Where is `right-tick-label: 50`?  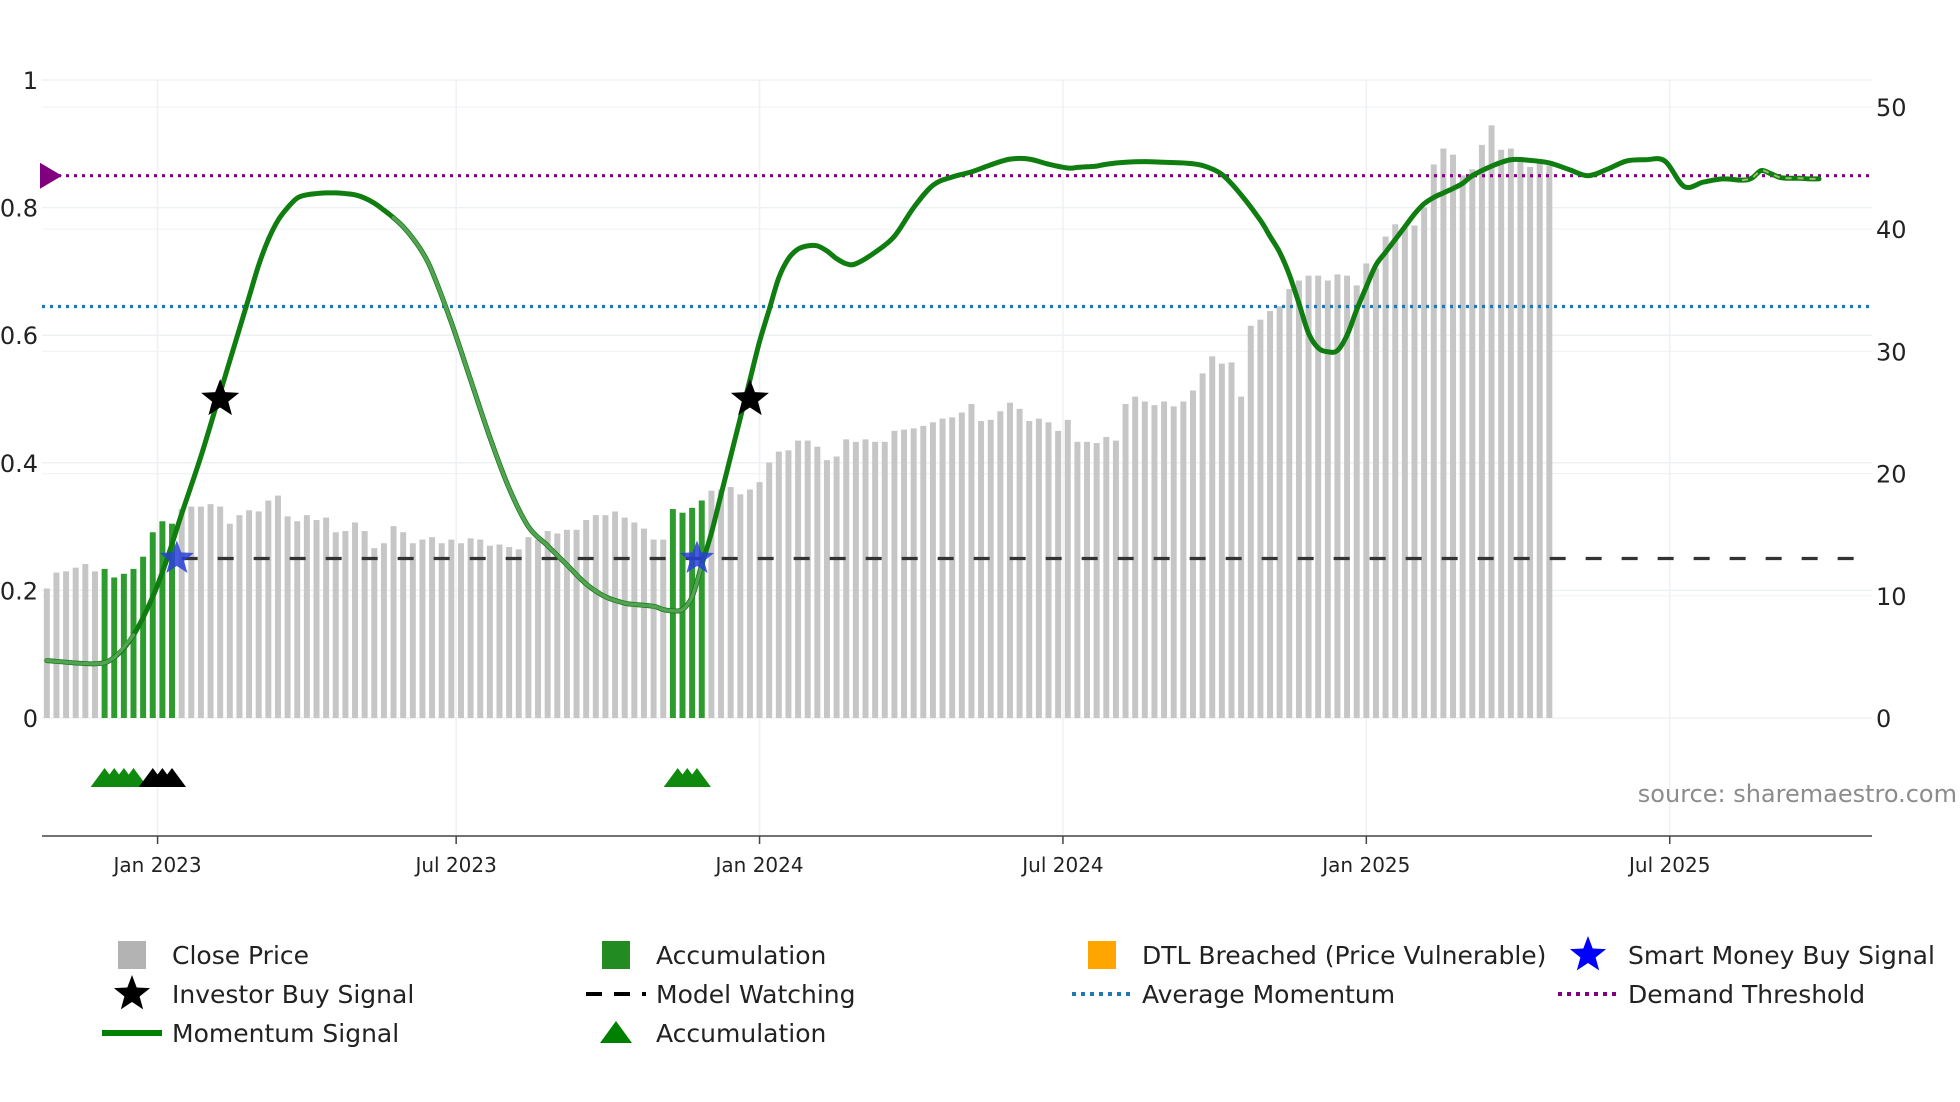
right-tick-label: 50 is located at coordinates (1891, 108).